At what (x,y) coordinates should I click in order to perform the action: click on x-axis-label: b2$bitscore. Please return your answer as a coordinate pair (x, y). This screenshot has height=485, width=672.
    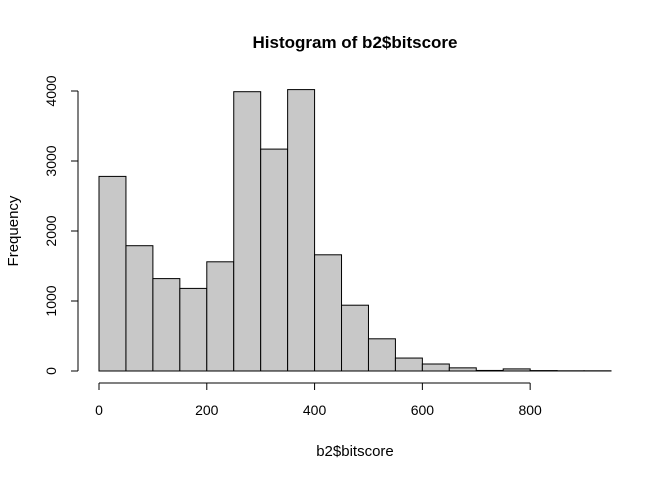
    Looking at the image, I should click on (355, 451).